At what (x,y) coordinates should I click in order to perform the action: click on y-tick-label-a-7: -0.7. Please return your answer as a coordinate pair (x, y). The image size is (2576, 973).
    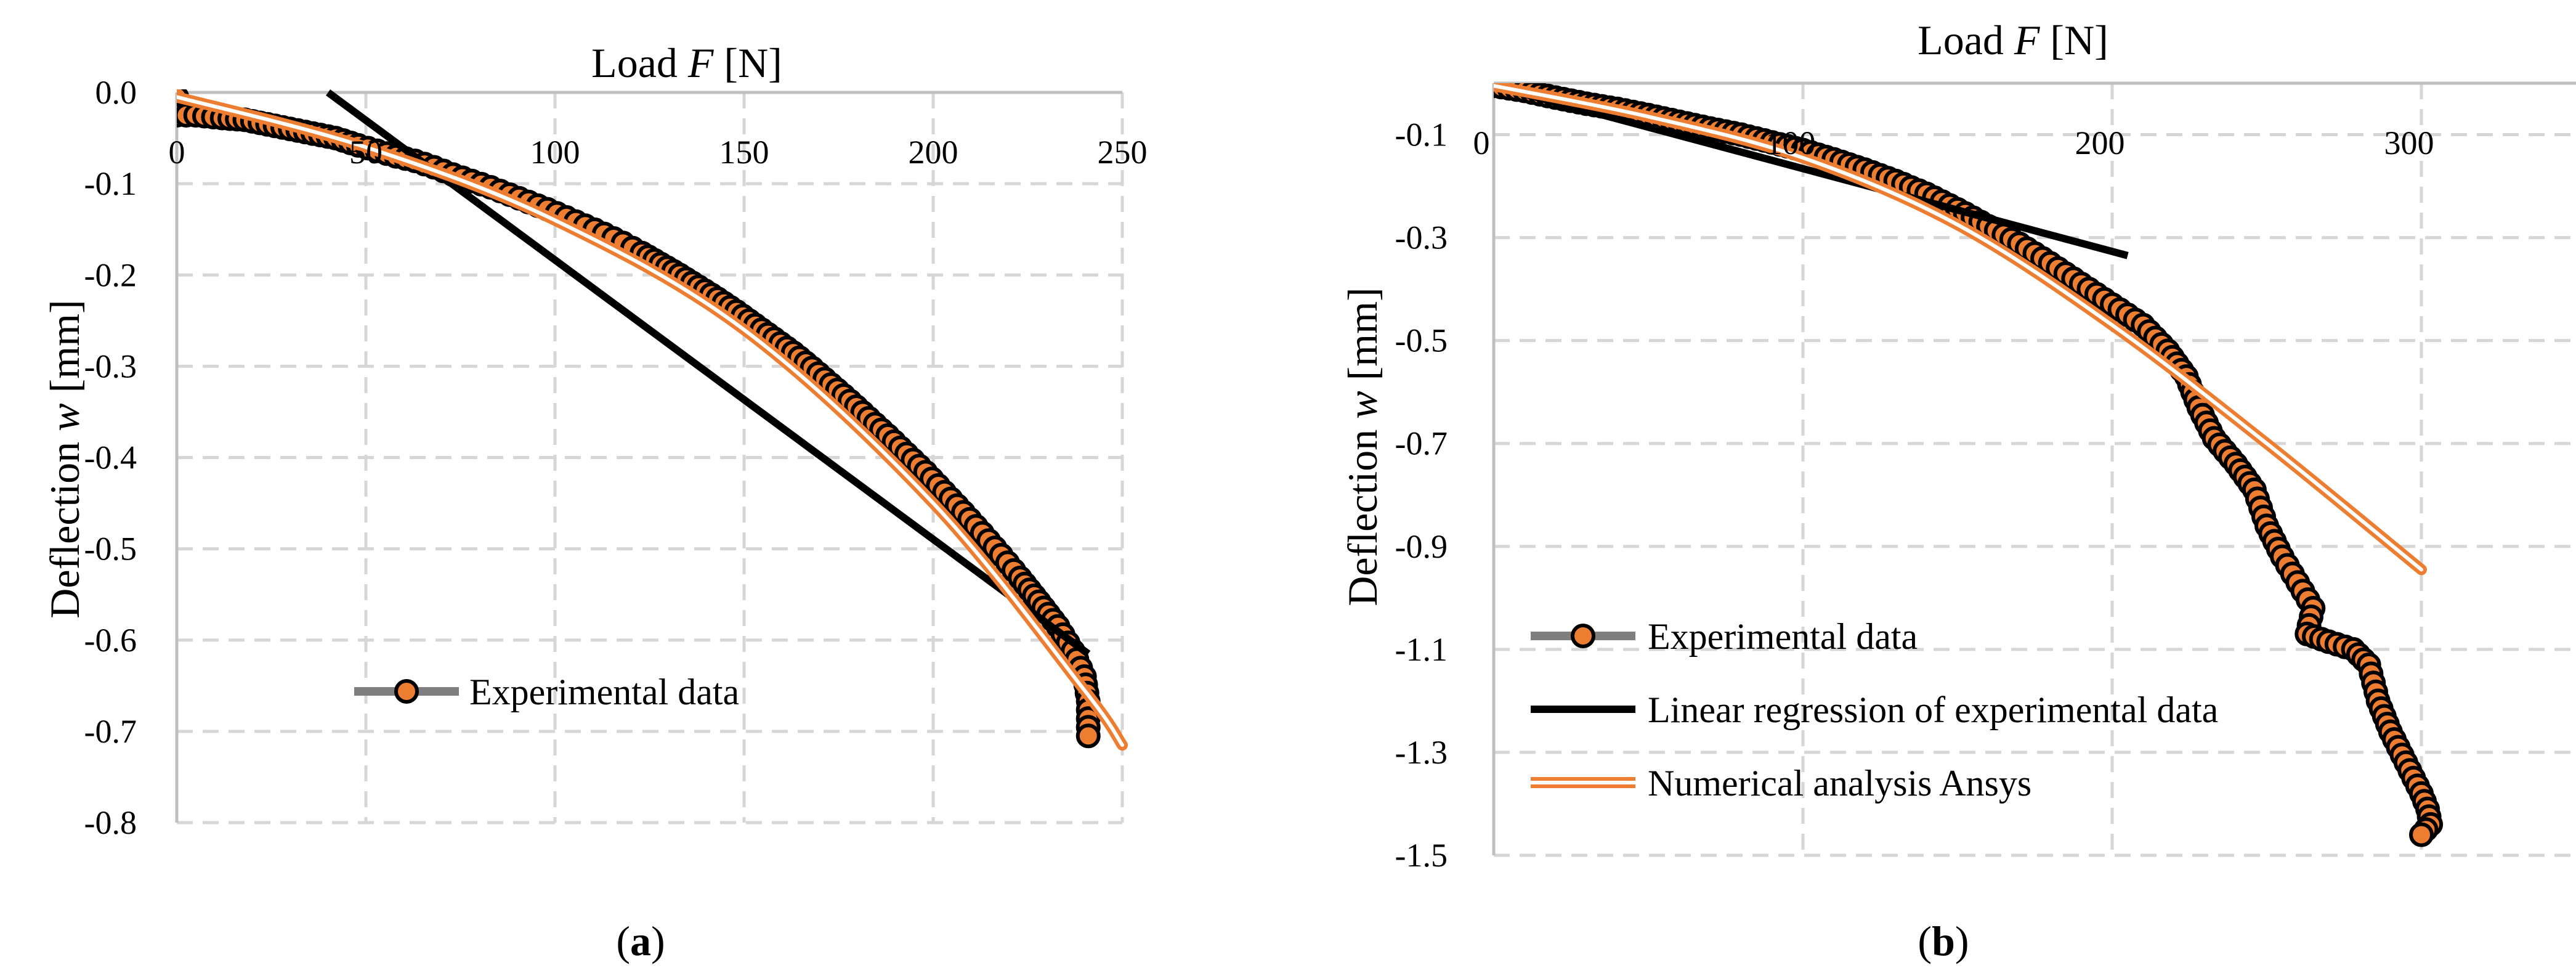
    Looking at the image, I should click on (110, 731).